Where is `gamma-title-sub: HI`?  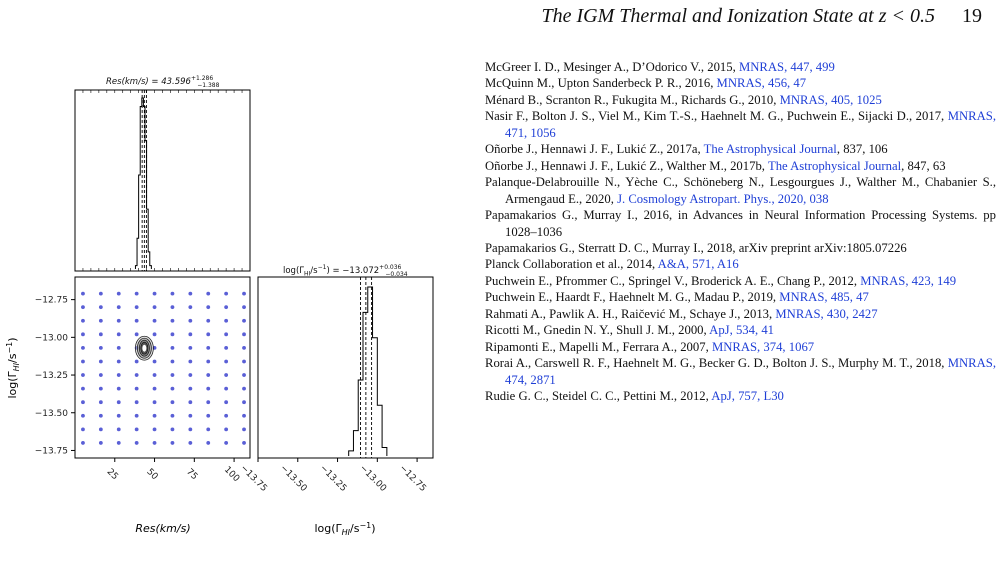 gamma-title-sub: HI is located at coordinates (307, 274).